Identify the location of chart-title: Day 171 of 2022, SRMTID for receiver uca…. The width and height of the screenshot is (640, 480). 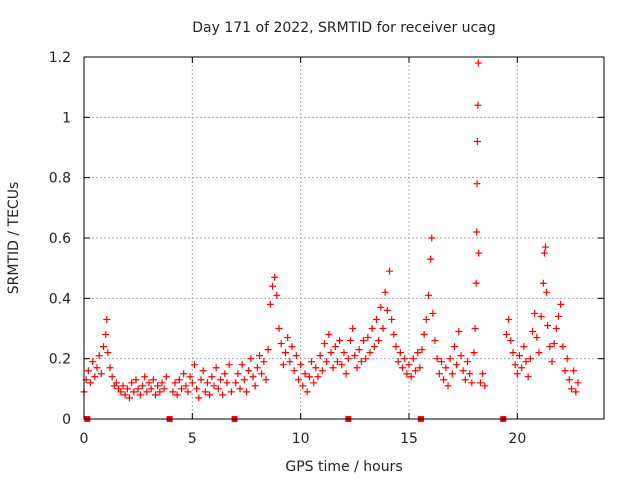
(343, 28).